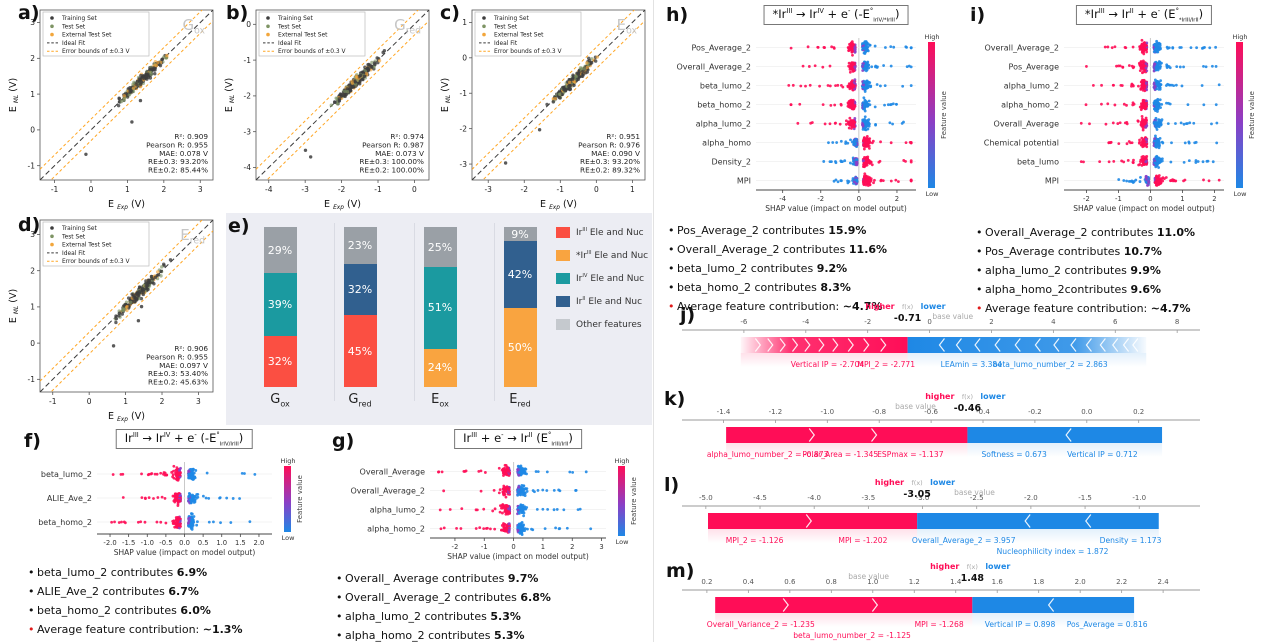 This screenshot has height=642, width=1272. Describe the element at coordinates (998, 582) in the screenshot. I see `svg-text: 1.6` at that location.